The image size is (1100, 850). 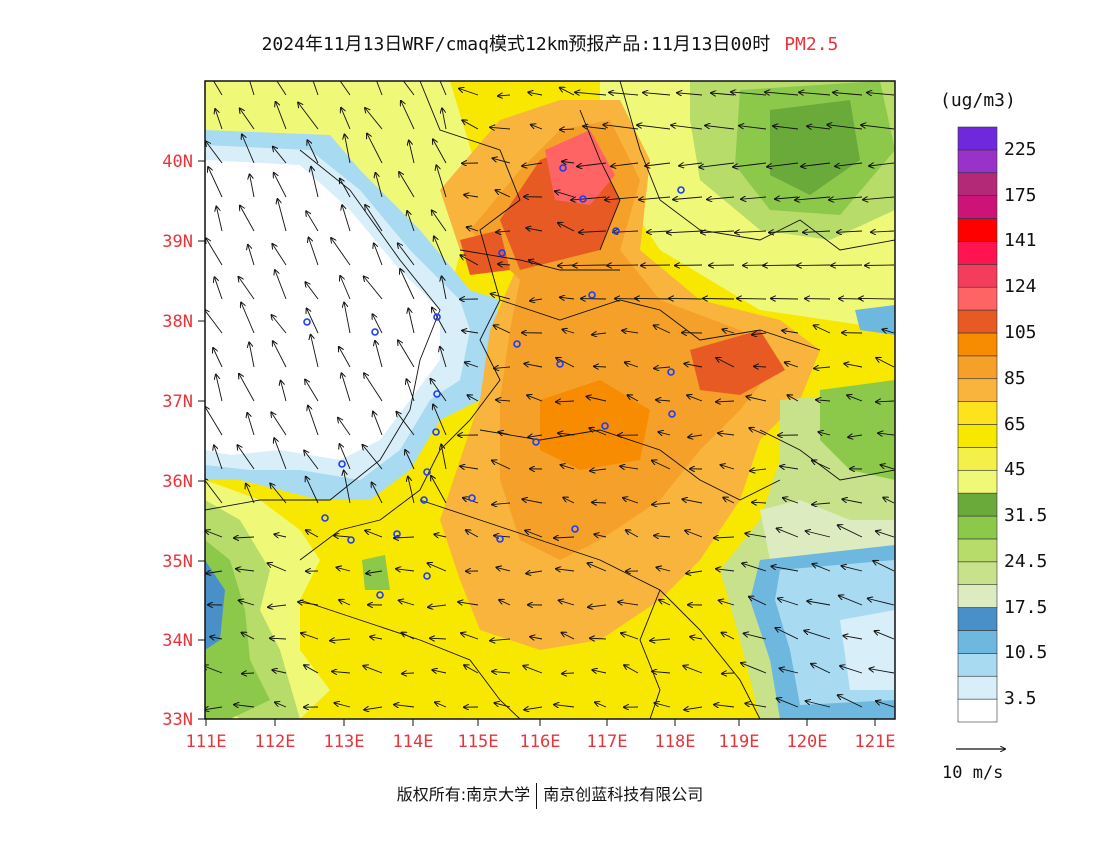 What do you see at coordinates (1026, 516) in the screenshot?
I see `colorbar-label: 31.5` at bounding box center [1026, 516].